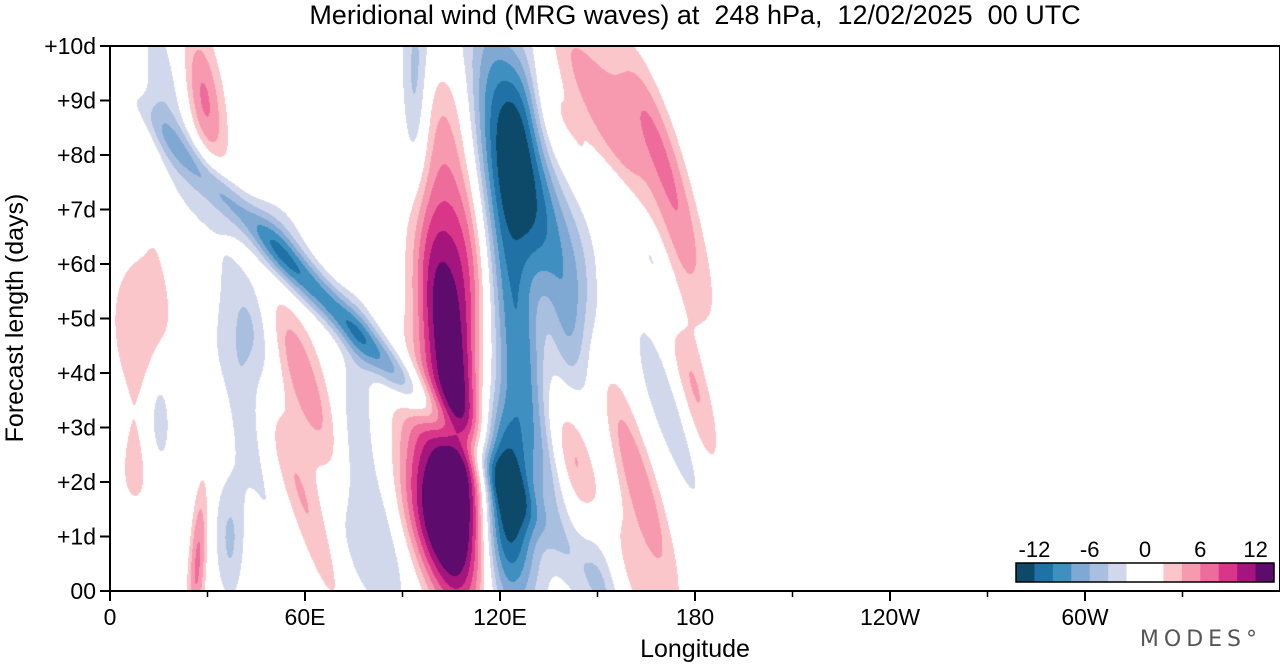 The height and width of the screenshot is (664, 1280). I want to click on y-tick-label: +6d, so click(76, 264).